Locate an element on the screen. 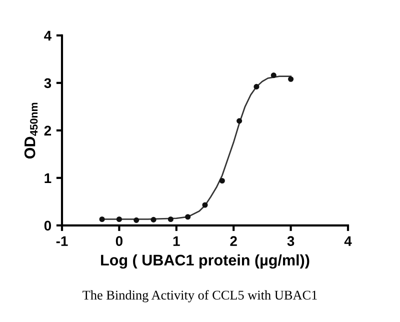 The image size is (400, 322). x-axis-title: Log ( UBAC1 protein (µg/ml)) is located at coordinates (205, 261).